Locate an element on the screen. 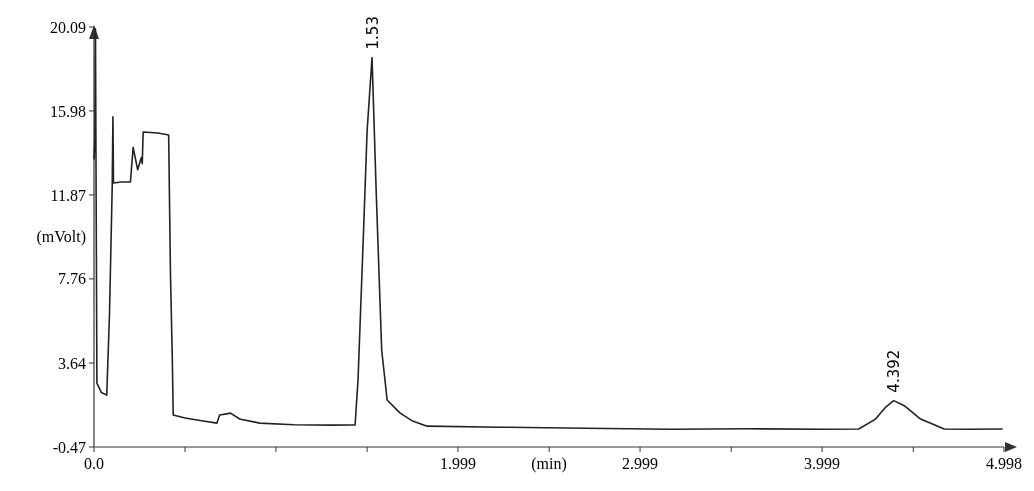 Image resolution: width=1034 pixels, height=491 pixels. y-tick-label: 11.87 is located at coordinates (68, 195).